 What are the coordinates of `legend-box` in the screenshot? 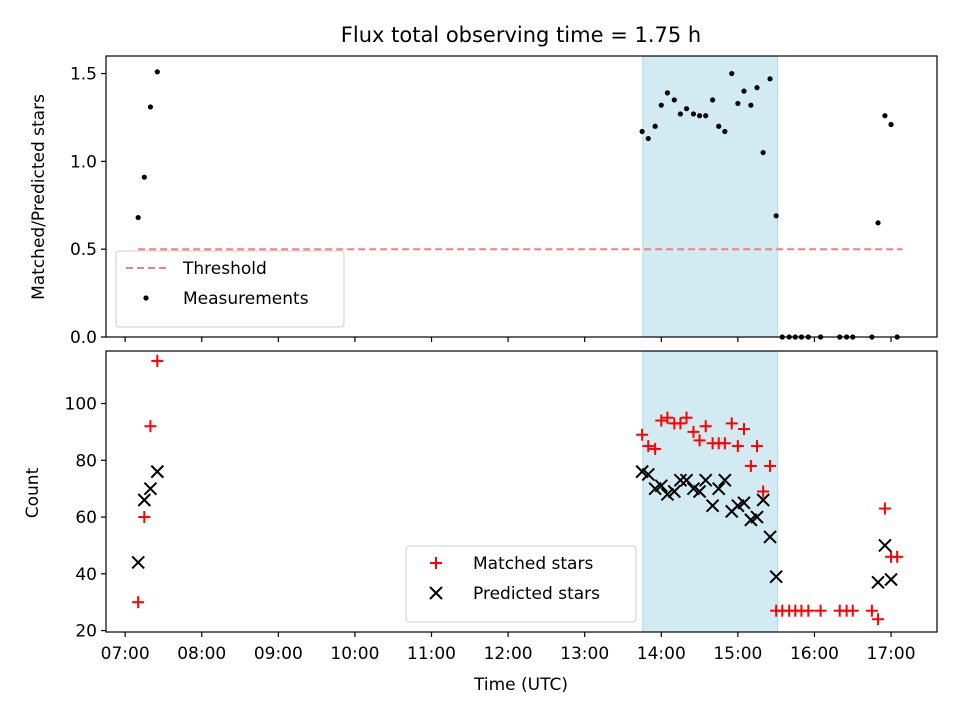 It's located at (230, 289).